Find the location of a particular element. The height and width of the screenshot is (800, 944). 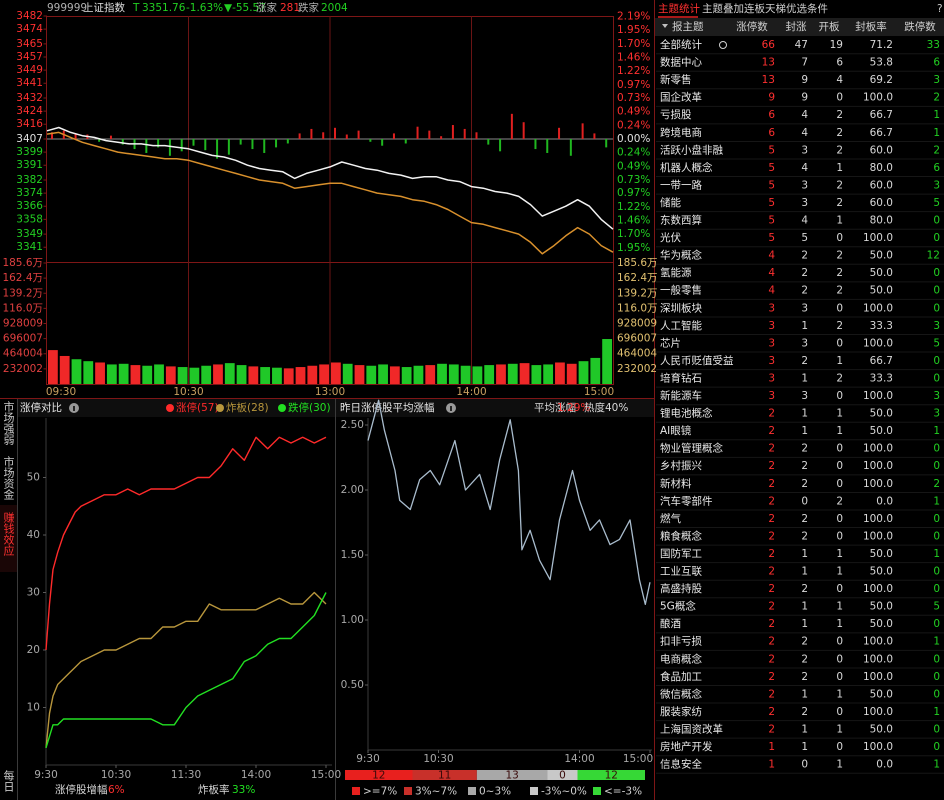

help-button: ? is located at coordinates (940, 9).